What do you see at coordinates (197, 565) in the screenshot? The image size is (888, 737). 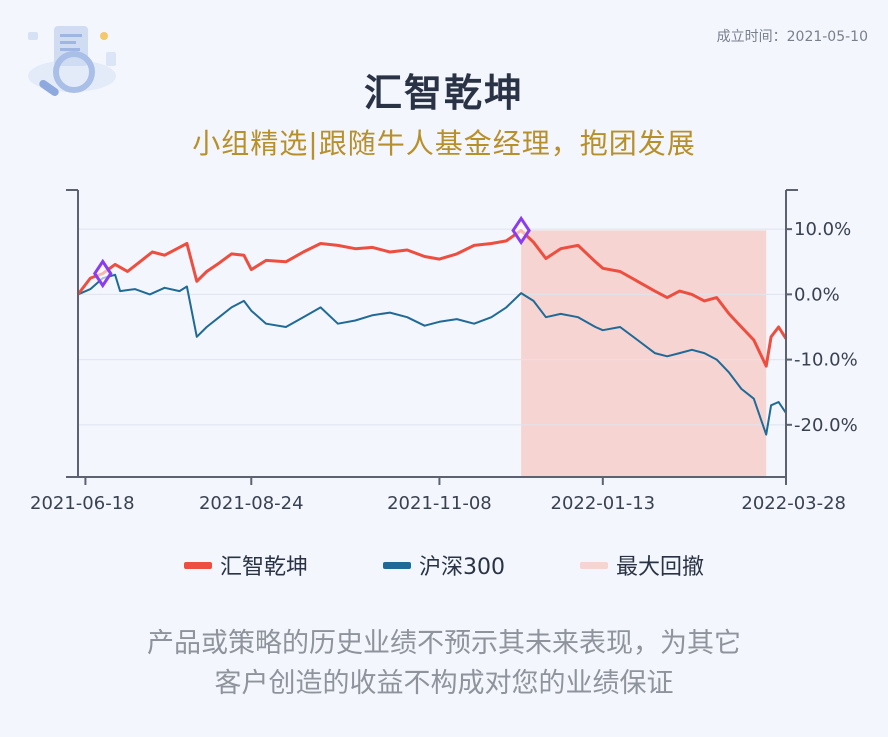 I see `legend-swatch-fund` at bounding box center [197, 565].